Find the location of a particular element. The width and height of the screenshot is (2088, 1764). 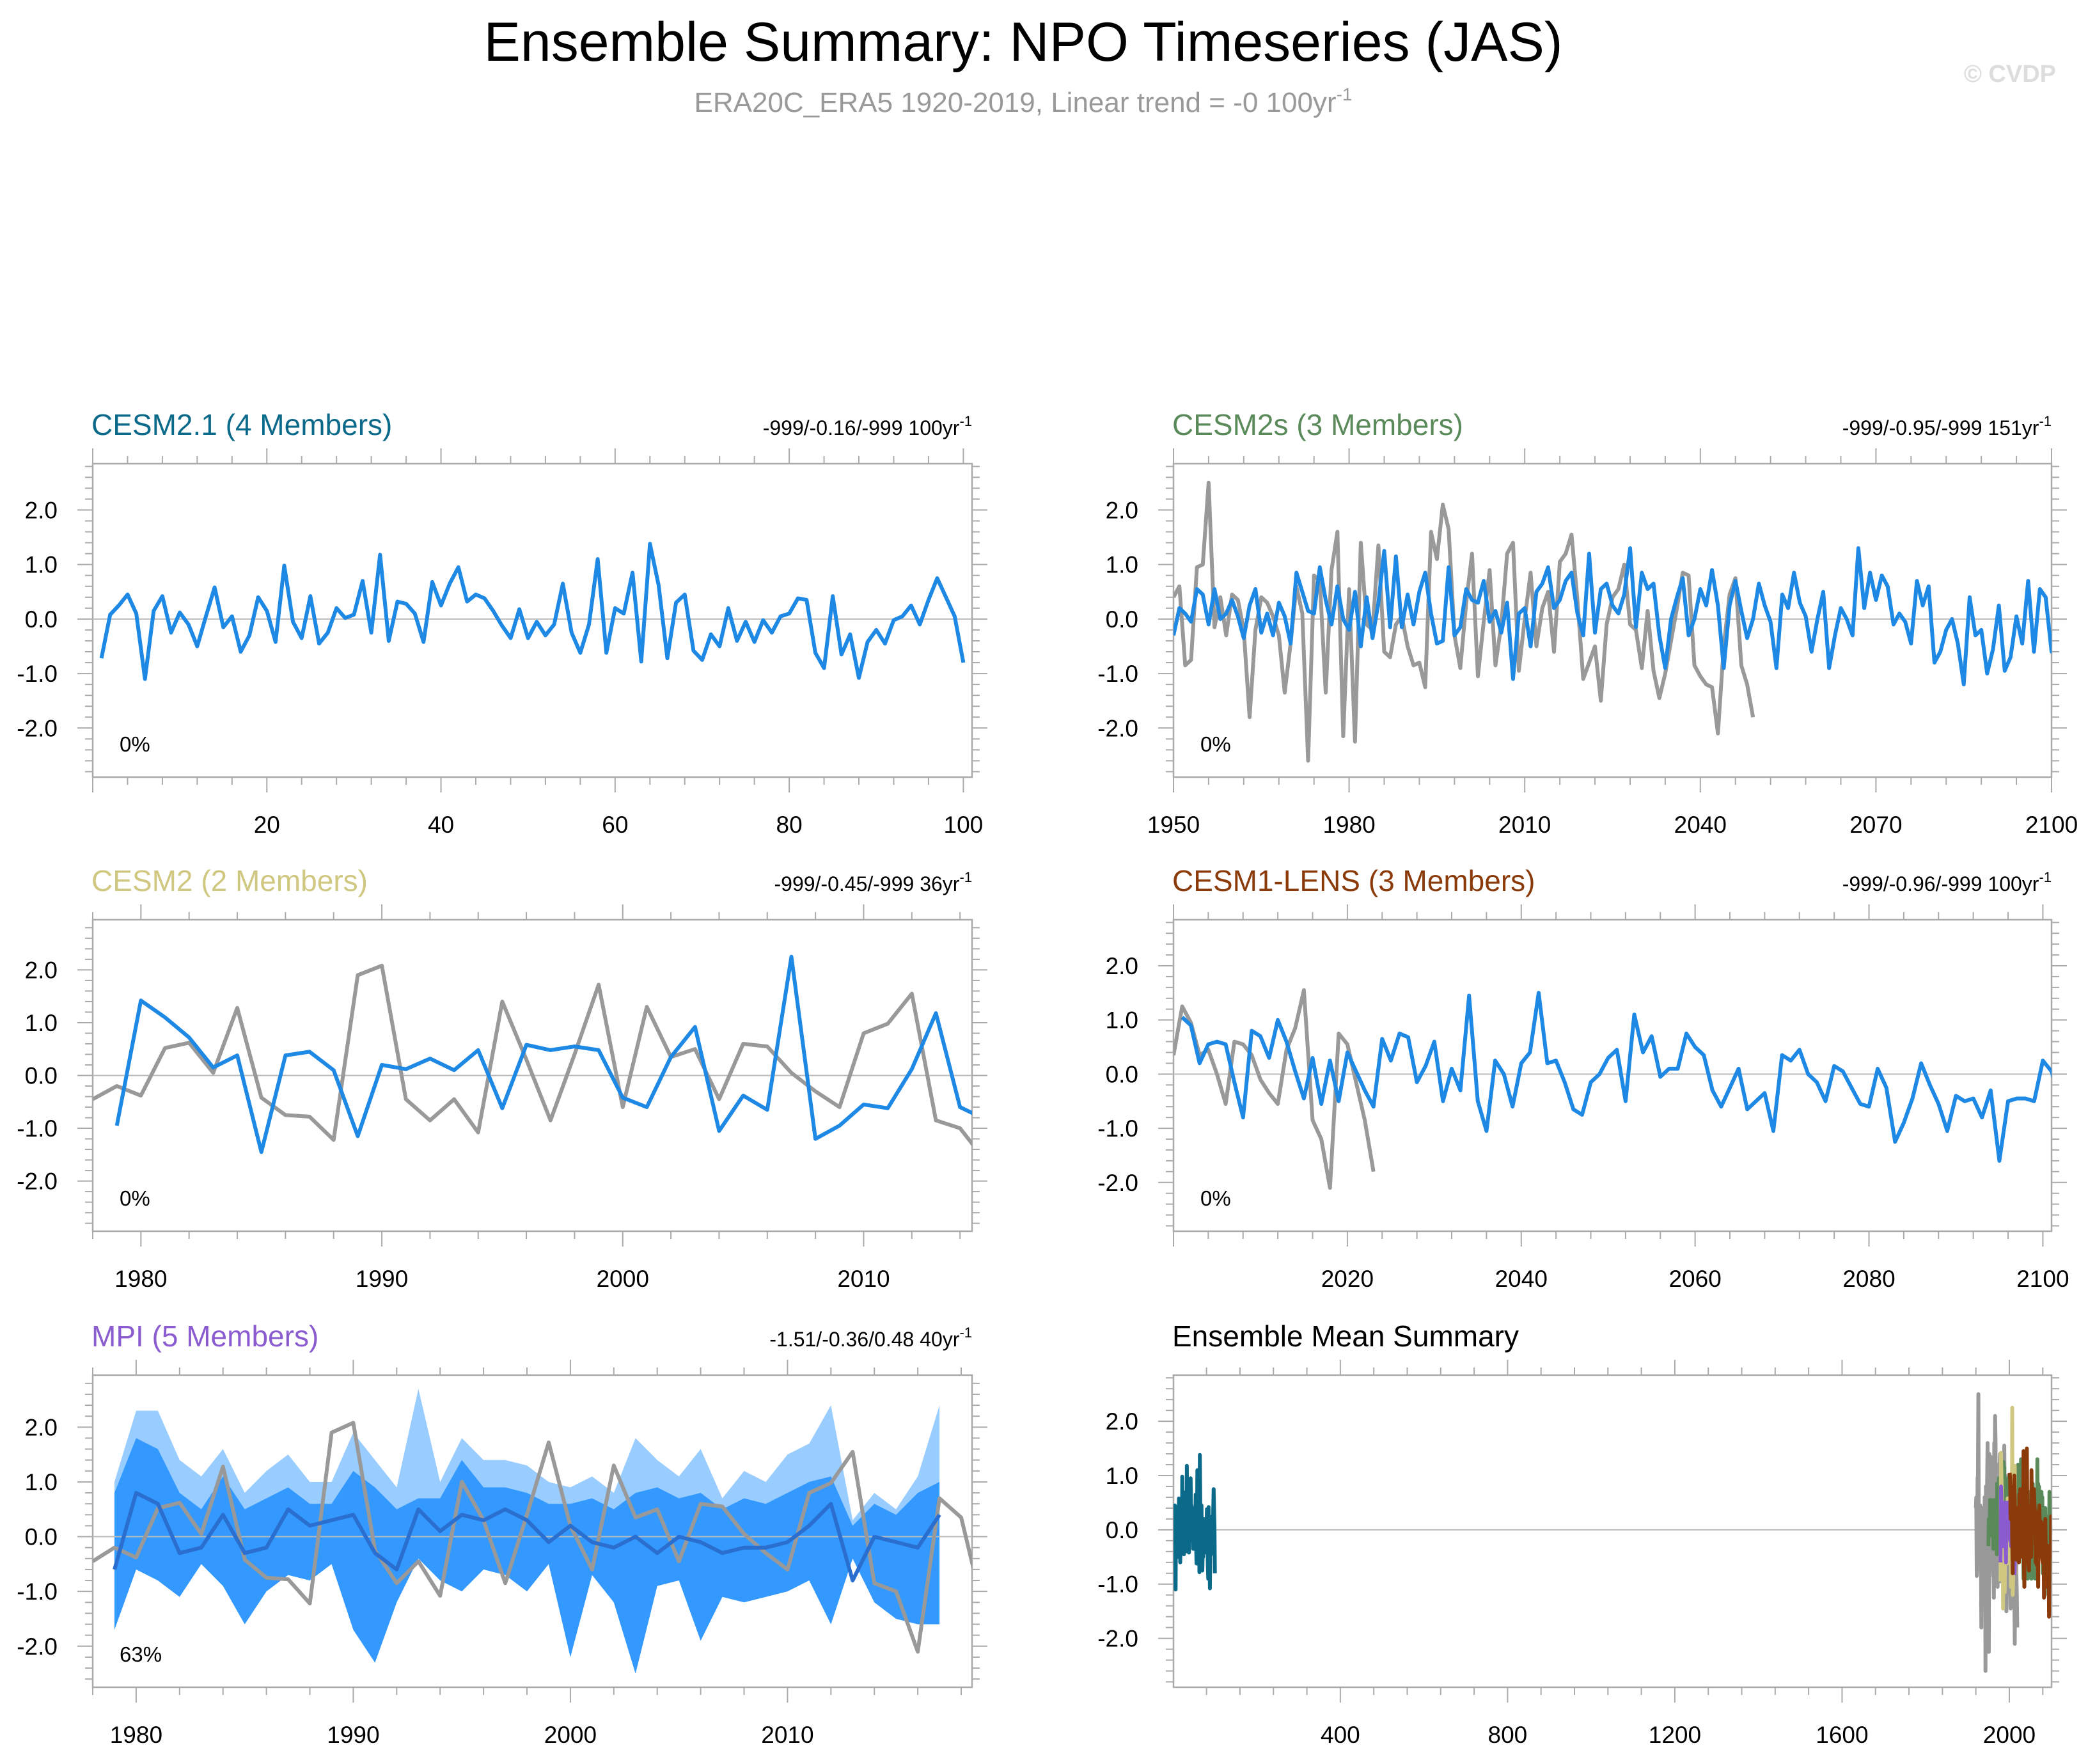

x-tick-label: 2080 is located at coordinates (1868, 1279).